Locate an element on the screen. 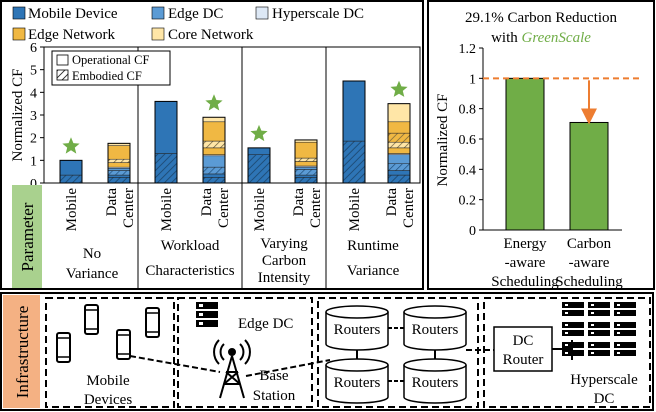 The height and width of the screenshot is (412, 656). base-station-label-1: Base is located at coordinates (274, 376).